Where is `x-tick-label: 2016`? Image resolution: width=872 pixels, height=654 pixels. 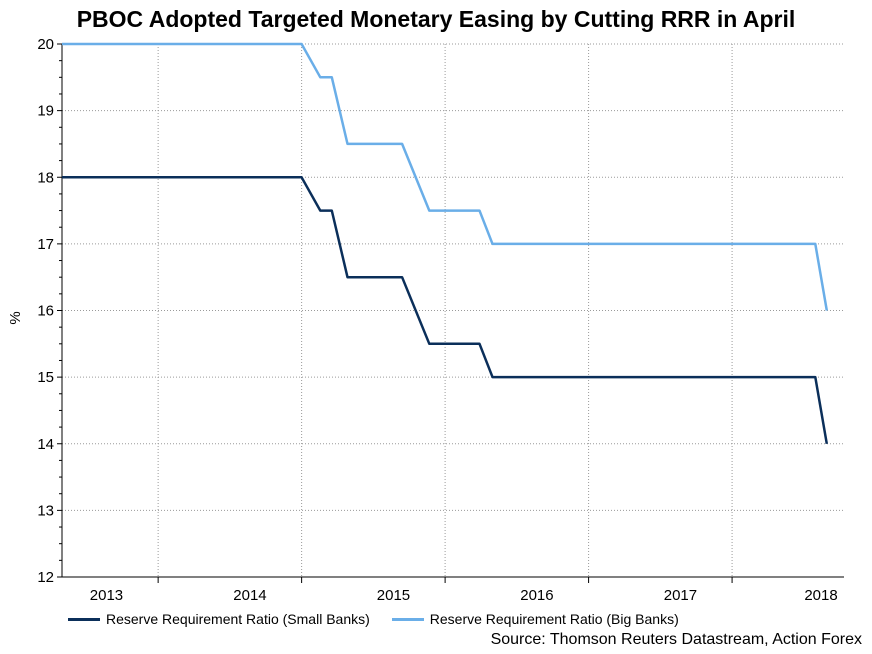
x-tick-label: 2016 is located at coordinates (536, 595).